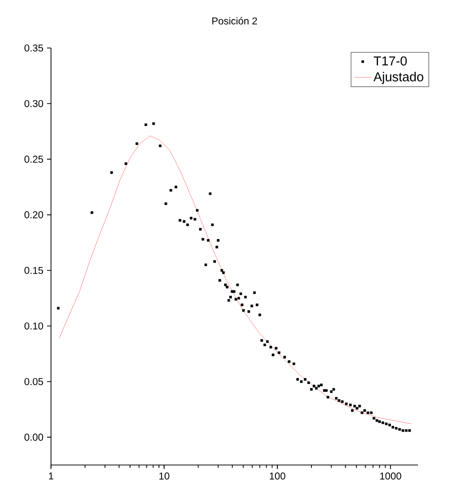 The image size is (460, 488). Describe the element at coordinates (34, 382) in the screenshot. I see `y-tick-label: 0.05` at that location.